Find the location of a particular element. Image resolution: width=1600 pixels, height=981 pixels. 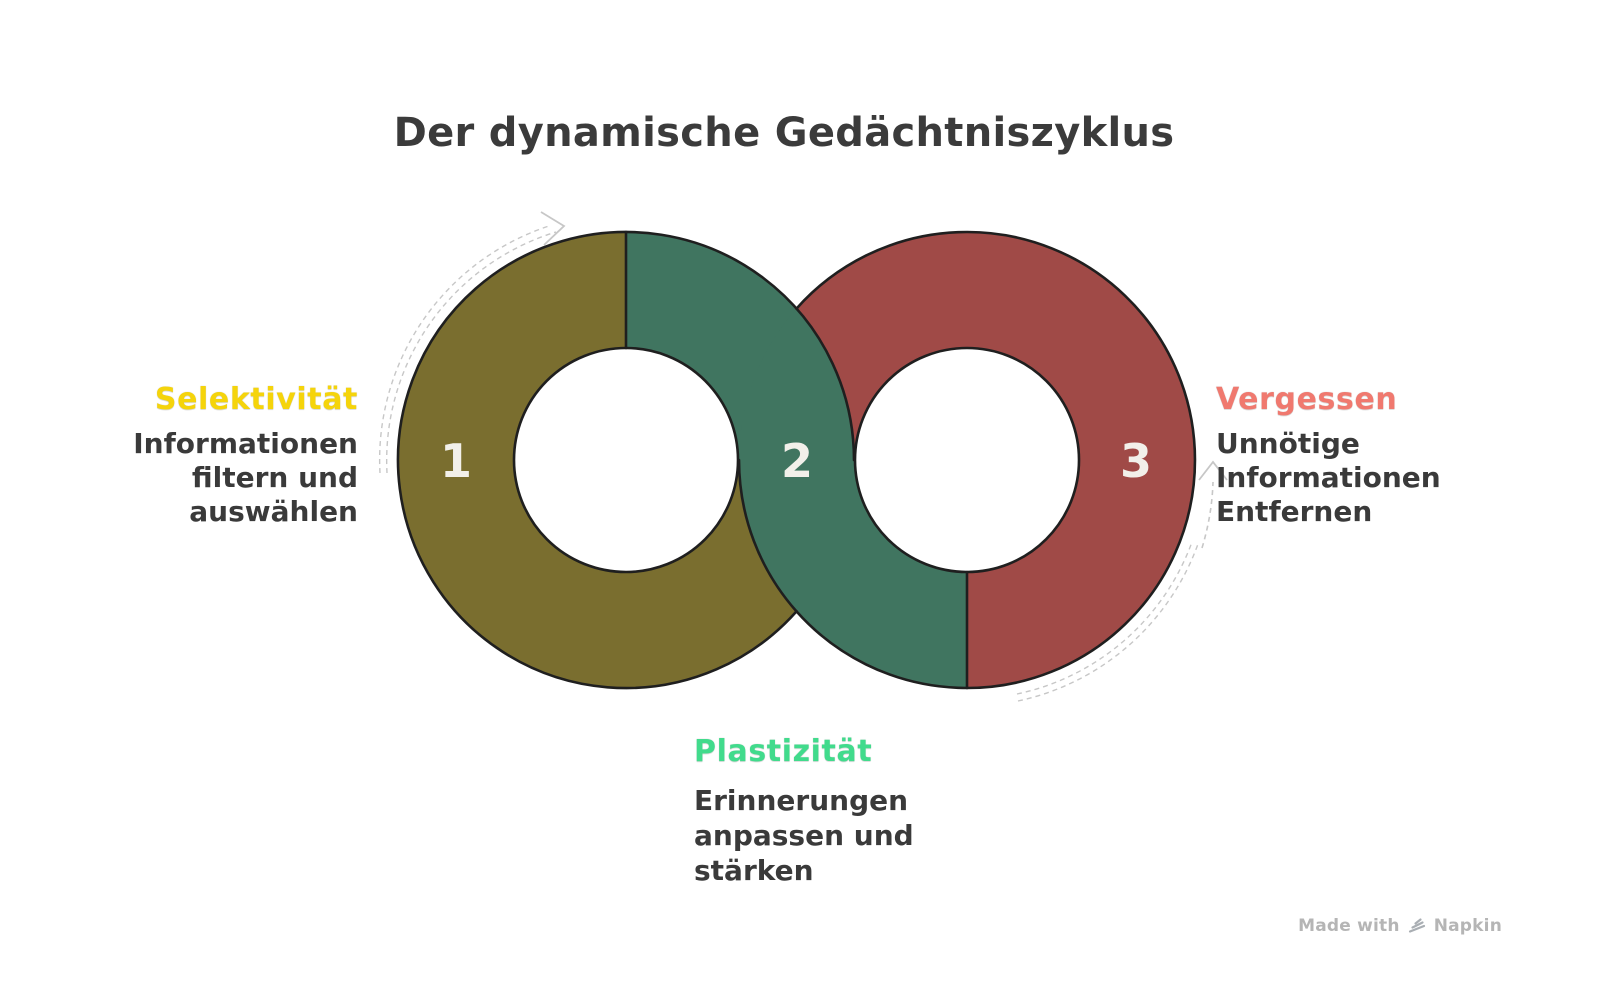

description-line: anpassen und is located at coordinates (804, 835).